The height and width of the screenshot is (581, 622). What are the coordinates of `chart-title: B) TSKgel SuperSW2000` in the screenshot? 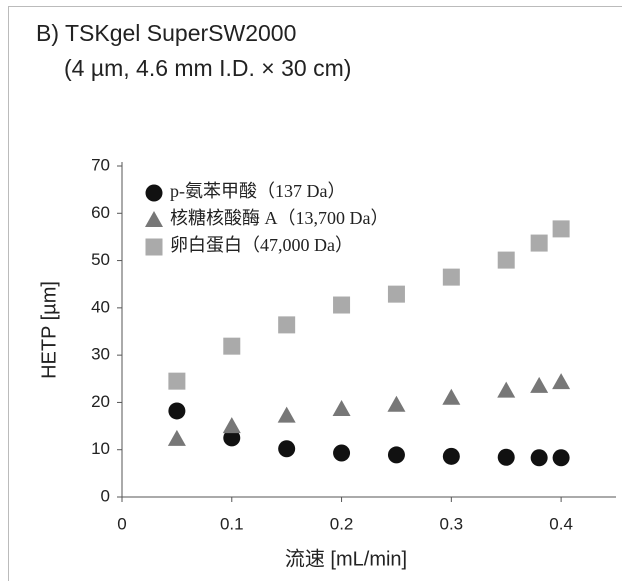 It's located at (166, 33).